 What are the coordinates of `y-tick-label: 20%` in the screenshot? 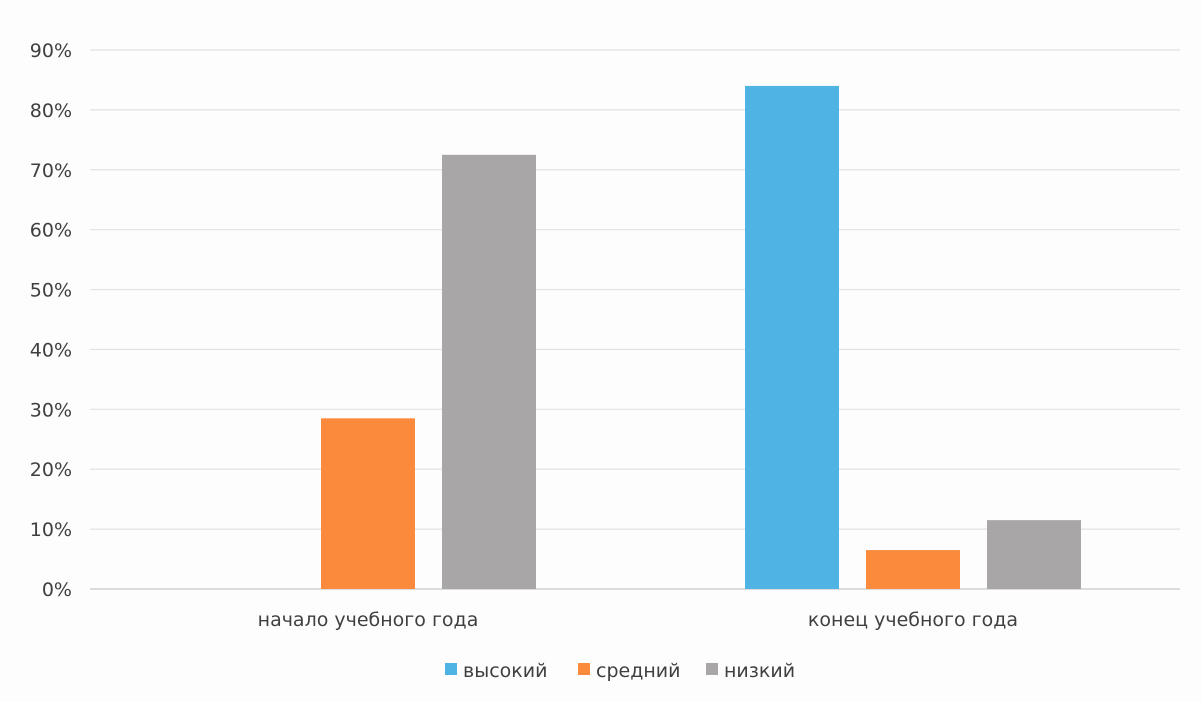 It's located at (51, 470).